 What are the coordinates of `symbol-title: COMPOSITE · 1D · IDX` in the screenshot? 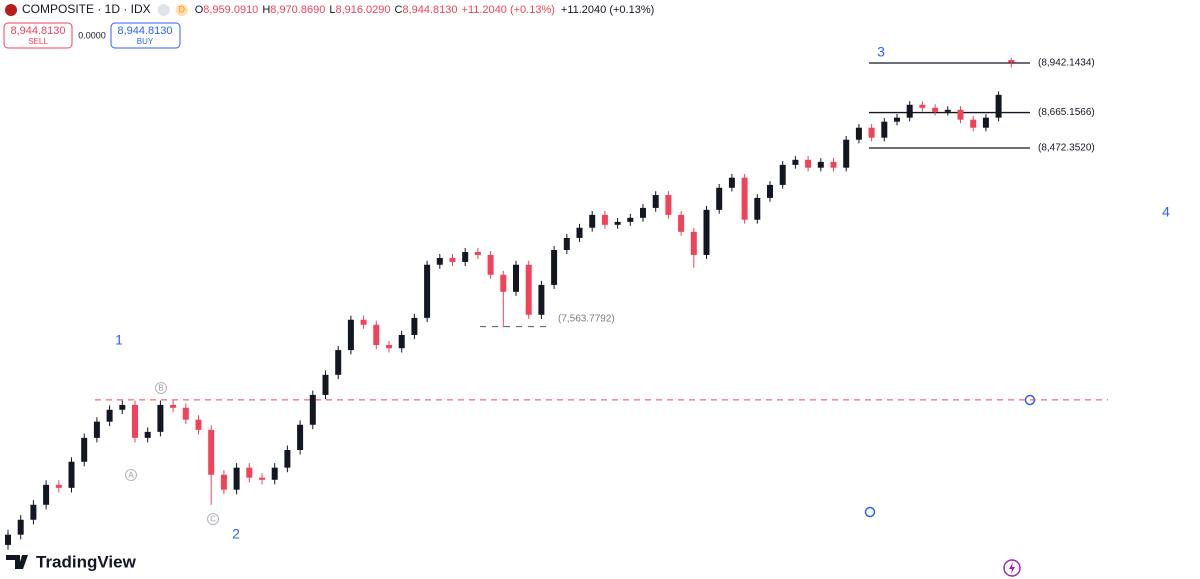 It's located at (86, 9).